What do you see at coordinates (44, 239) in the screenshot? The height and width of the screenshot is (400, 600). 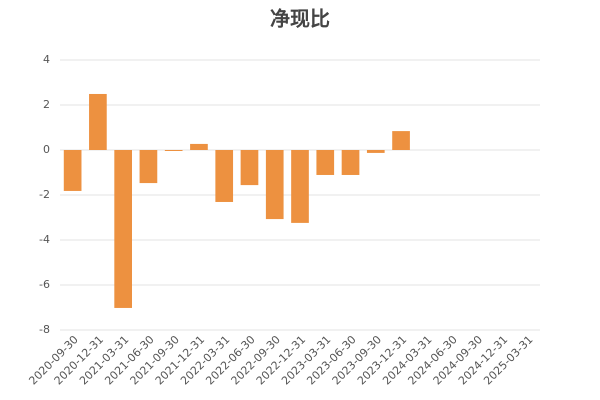 I see `y-tick-label: -4` at bounding box center [44, 239].